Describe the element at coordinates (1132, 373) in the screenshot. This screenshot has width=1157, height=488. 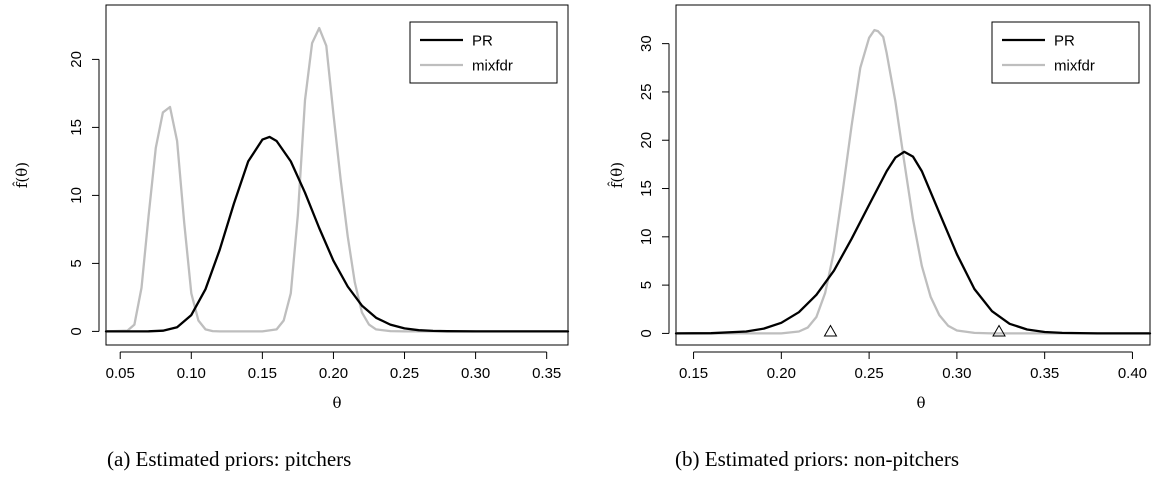
I see `x-tick-label: 0.40` at that location.